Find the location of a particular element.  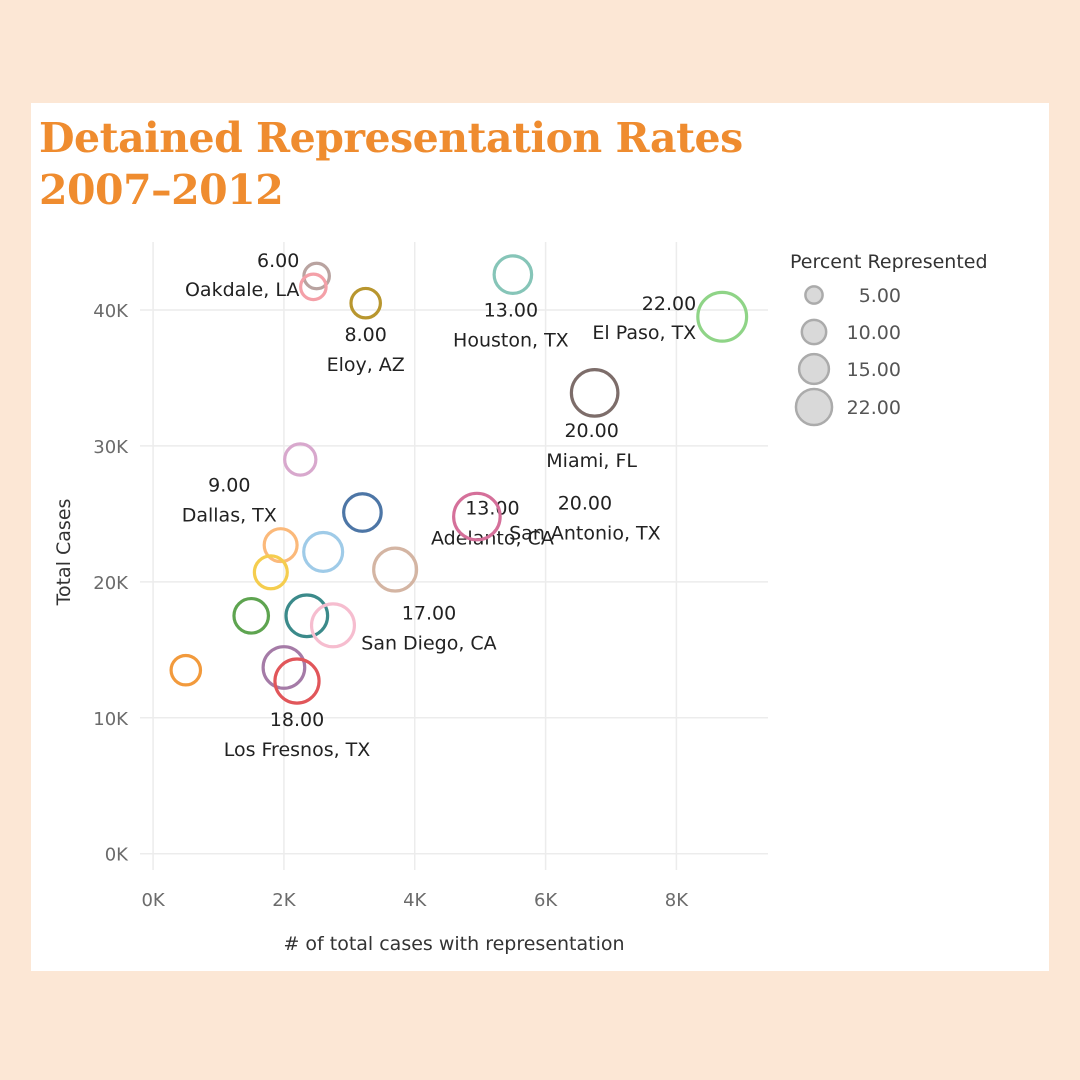

y-tick-label: 10K is located at coordinates (111, 719).